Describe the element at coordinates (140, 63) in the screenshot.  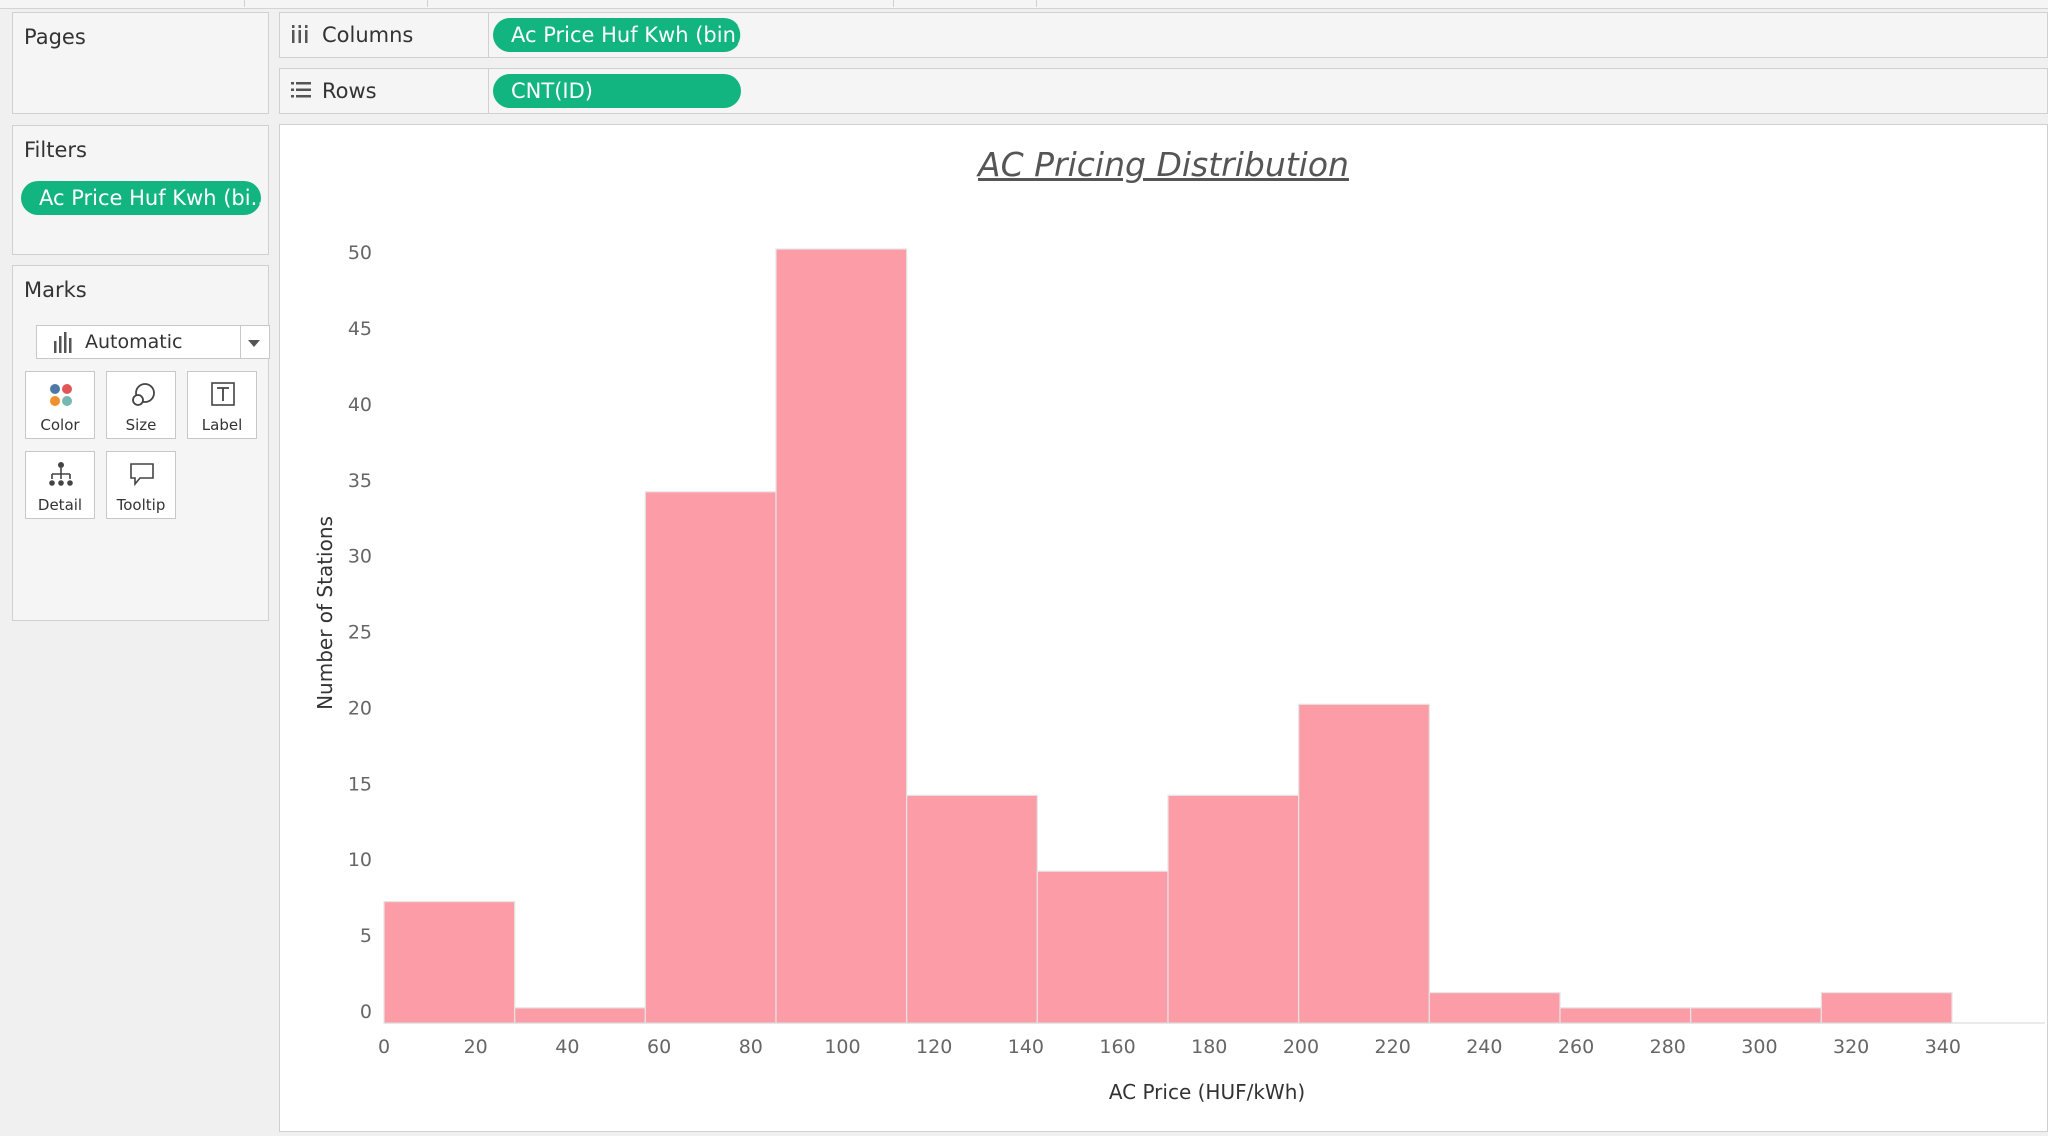
I see `pages-card: Pages` at that location.